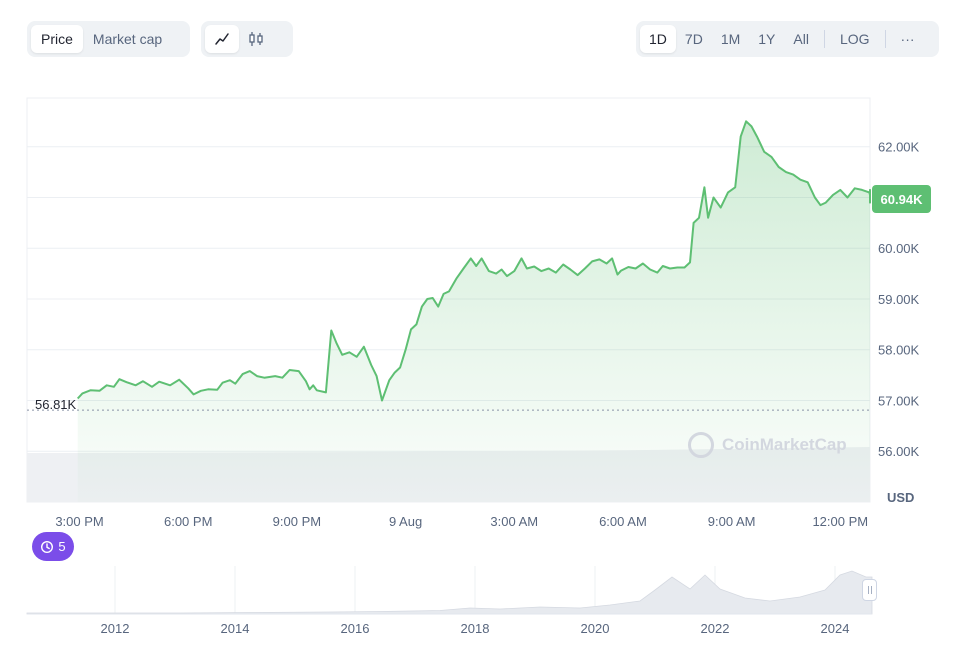 The image size is (959, 662). I want to click on navigator-year-label: 2018, so click(475, 628).